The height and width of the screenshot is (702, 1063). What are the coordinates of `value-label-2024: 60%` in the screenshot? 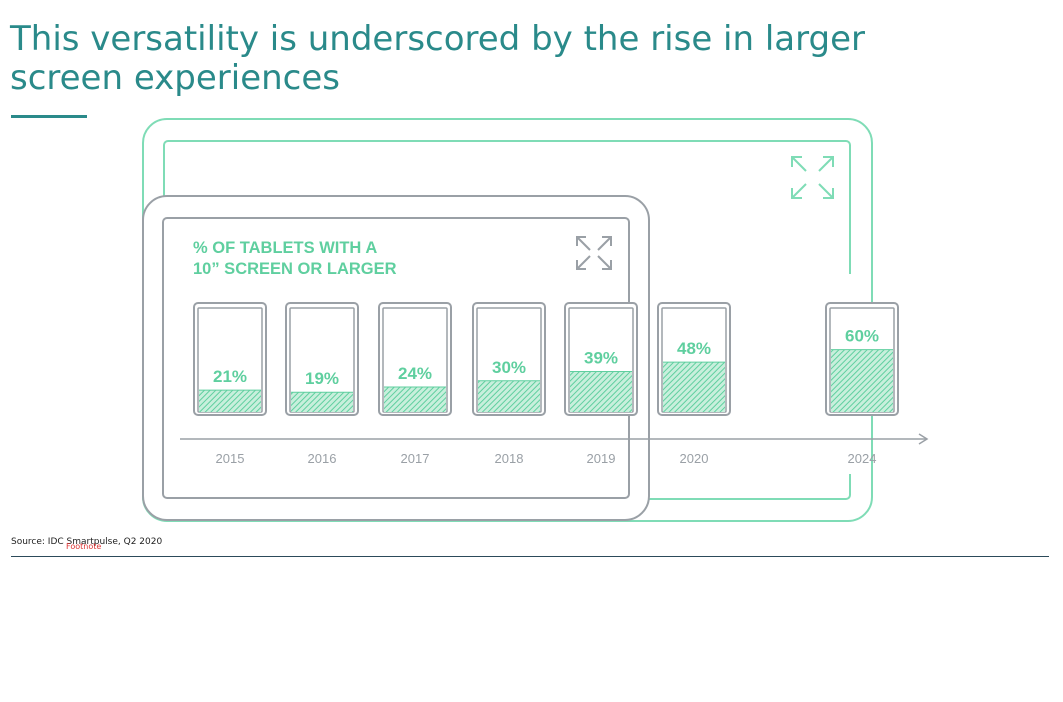 It's located at (862, 336).